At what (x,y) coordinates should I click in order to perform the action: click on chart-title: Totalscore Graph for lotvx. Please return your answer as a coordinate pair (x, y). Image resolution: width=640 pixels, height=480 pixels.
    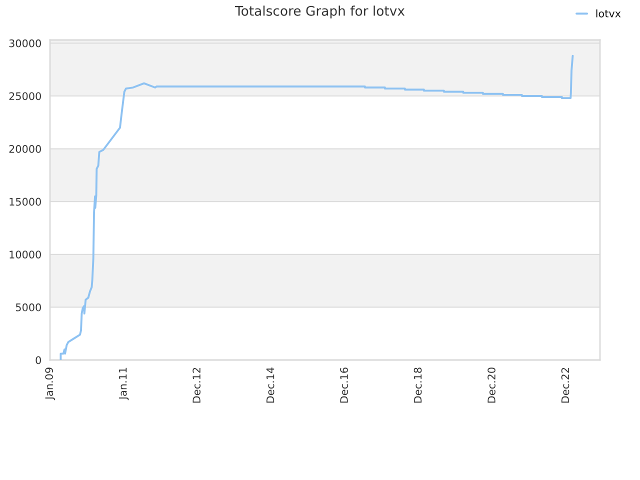
    Looking at the image, I should click on (319, 12).